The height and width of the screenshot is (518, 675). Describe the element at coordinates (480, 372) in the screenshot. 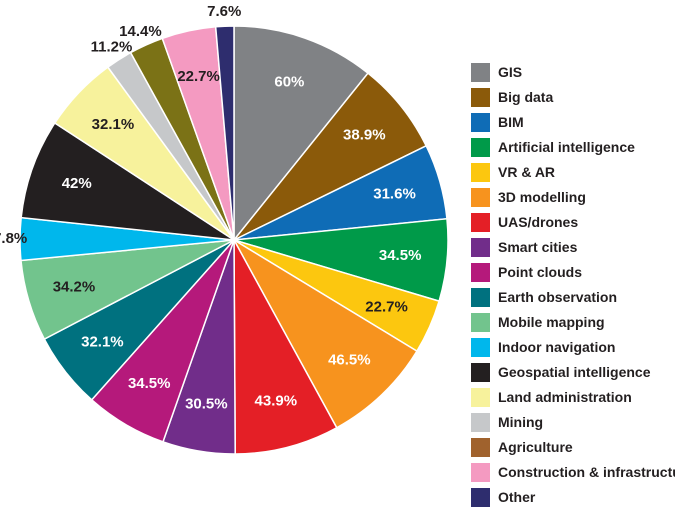

I see `legend-swatch-geospatial-intelligence` at that location.